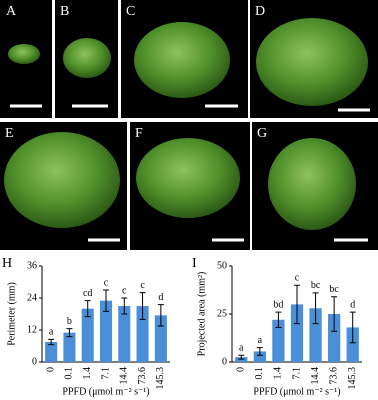 The width and height of the screenshot is (378, 400). I want to click on y-tick-label: 12, so click(32, 329).